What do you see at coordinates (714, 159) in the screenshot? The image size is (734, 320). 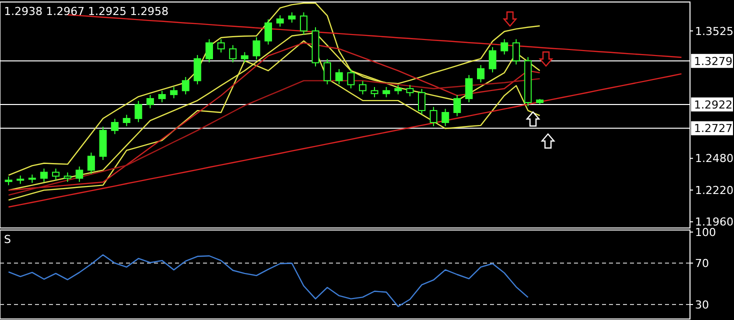 I see `y-tick-label: 1.2480` at bounding box center [714, 159].